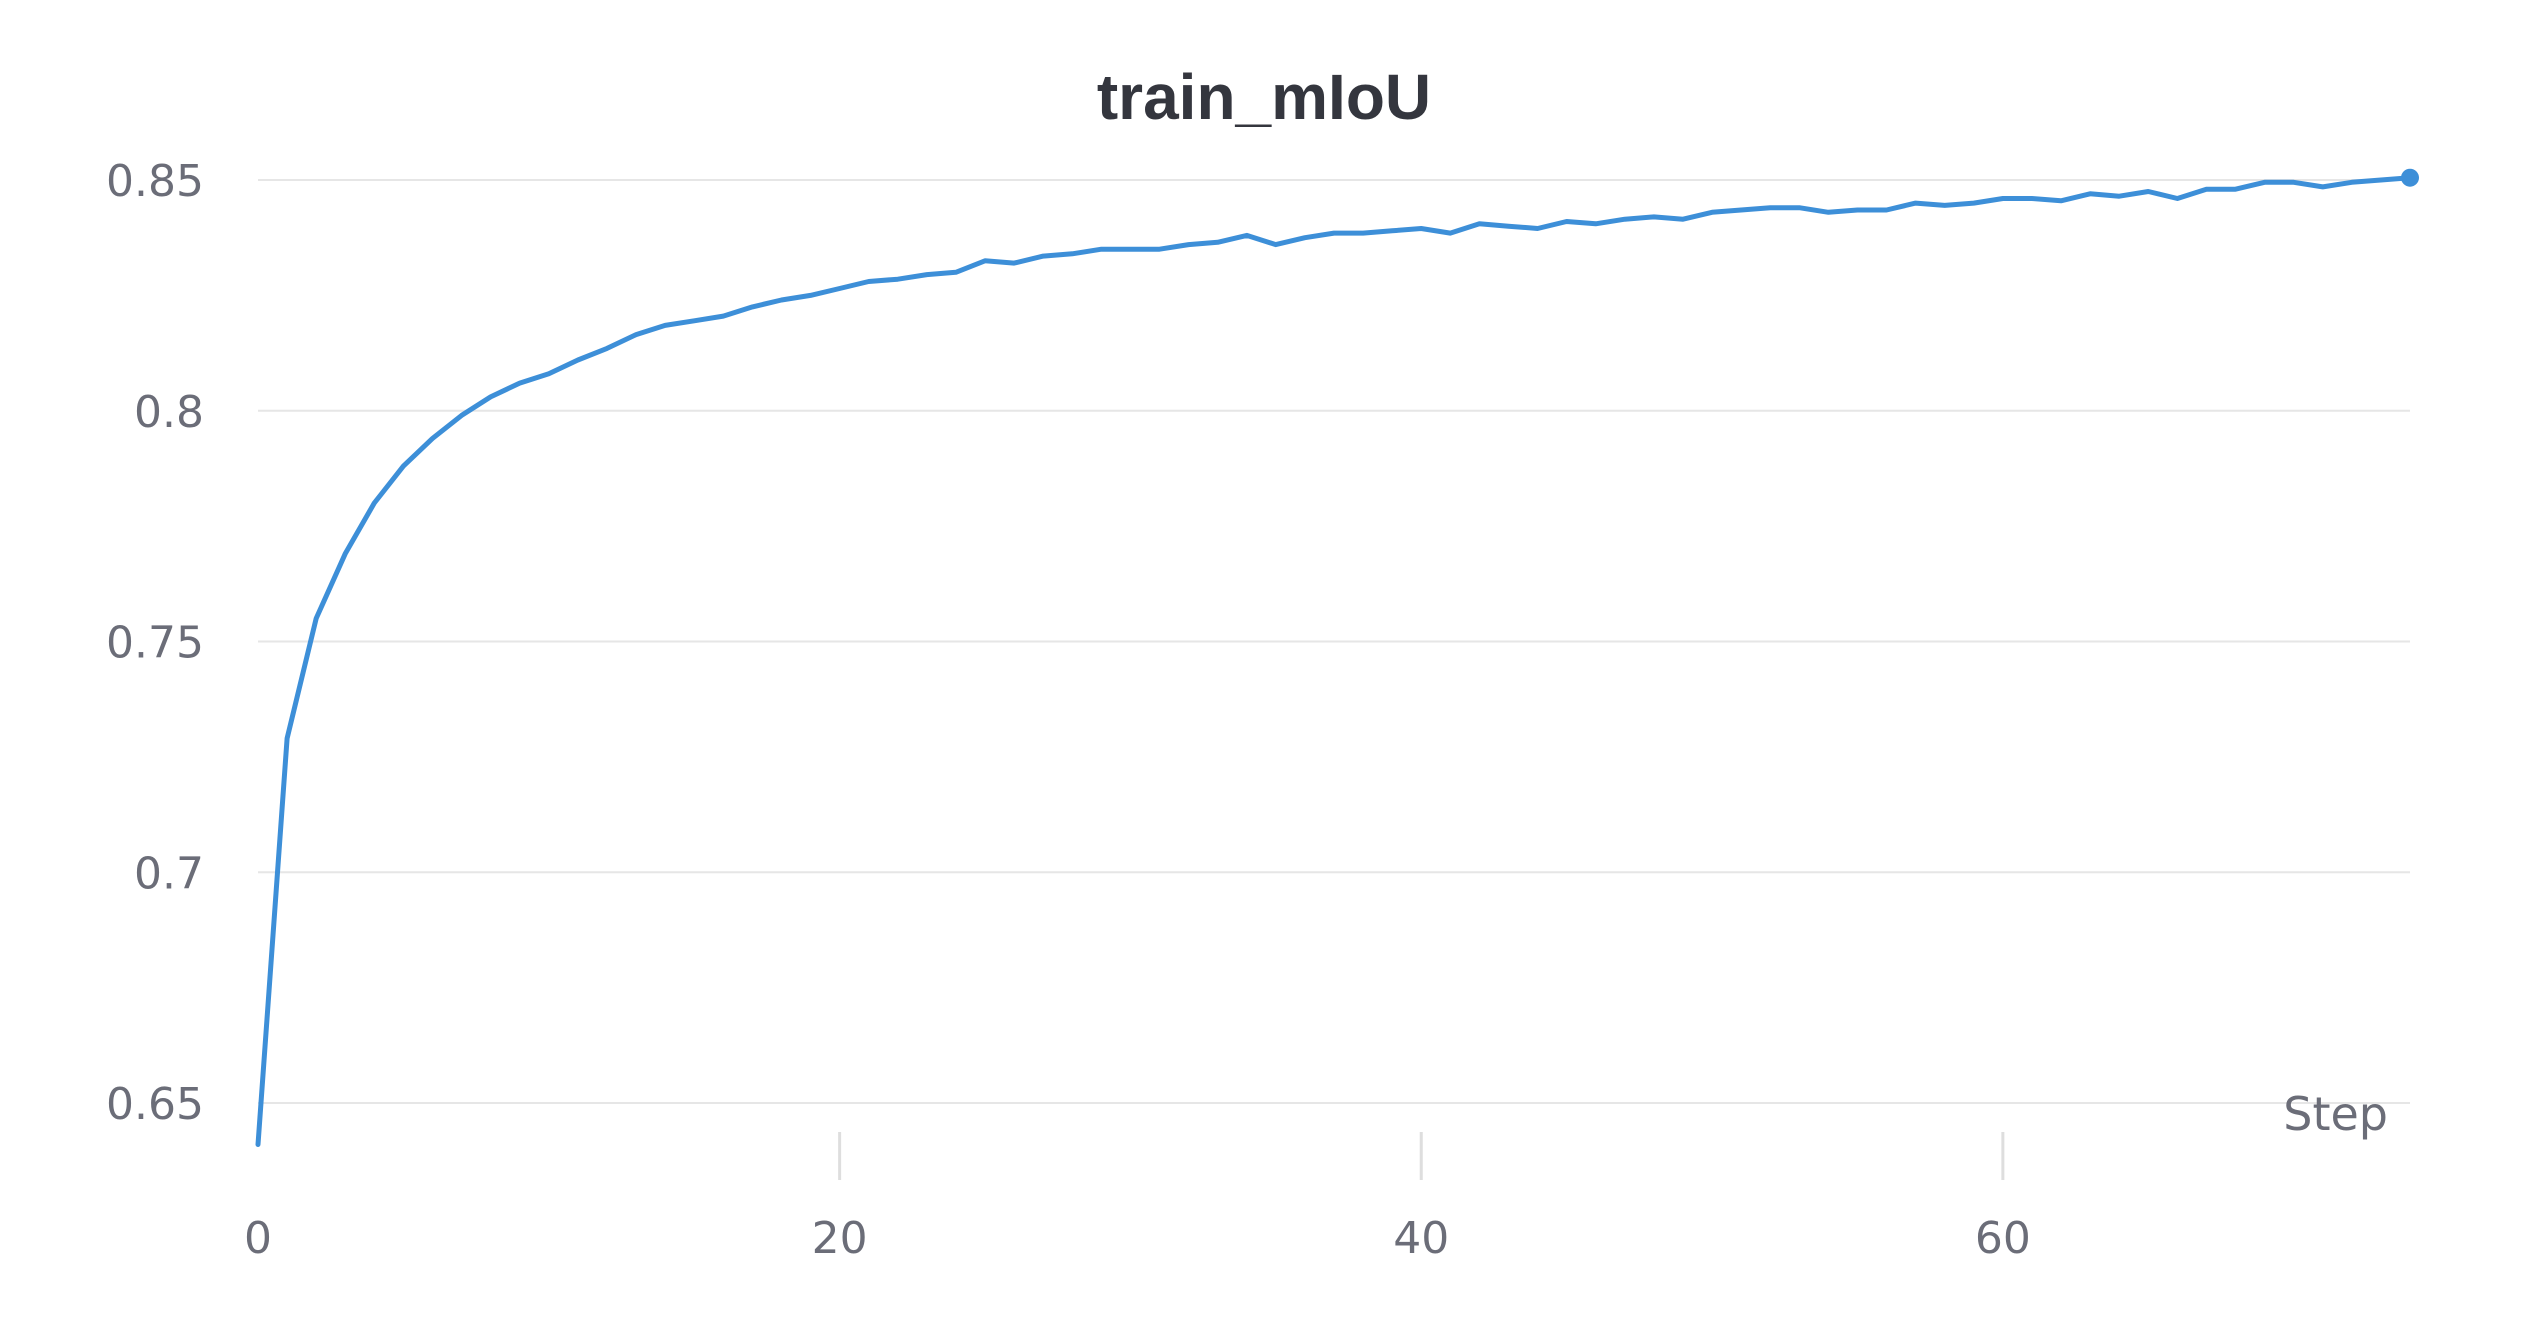 Image resolution: width=2528 pixels, height=1328 pixels. What do you see at coordinates (258, 1238) in the screenshot?
I see `x-tick-label: 0` at bounding box center [258, 1238].